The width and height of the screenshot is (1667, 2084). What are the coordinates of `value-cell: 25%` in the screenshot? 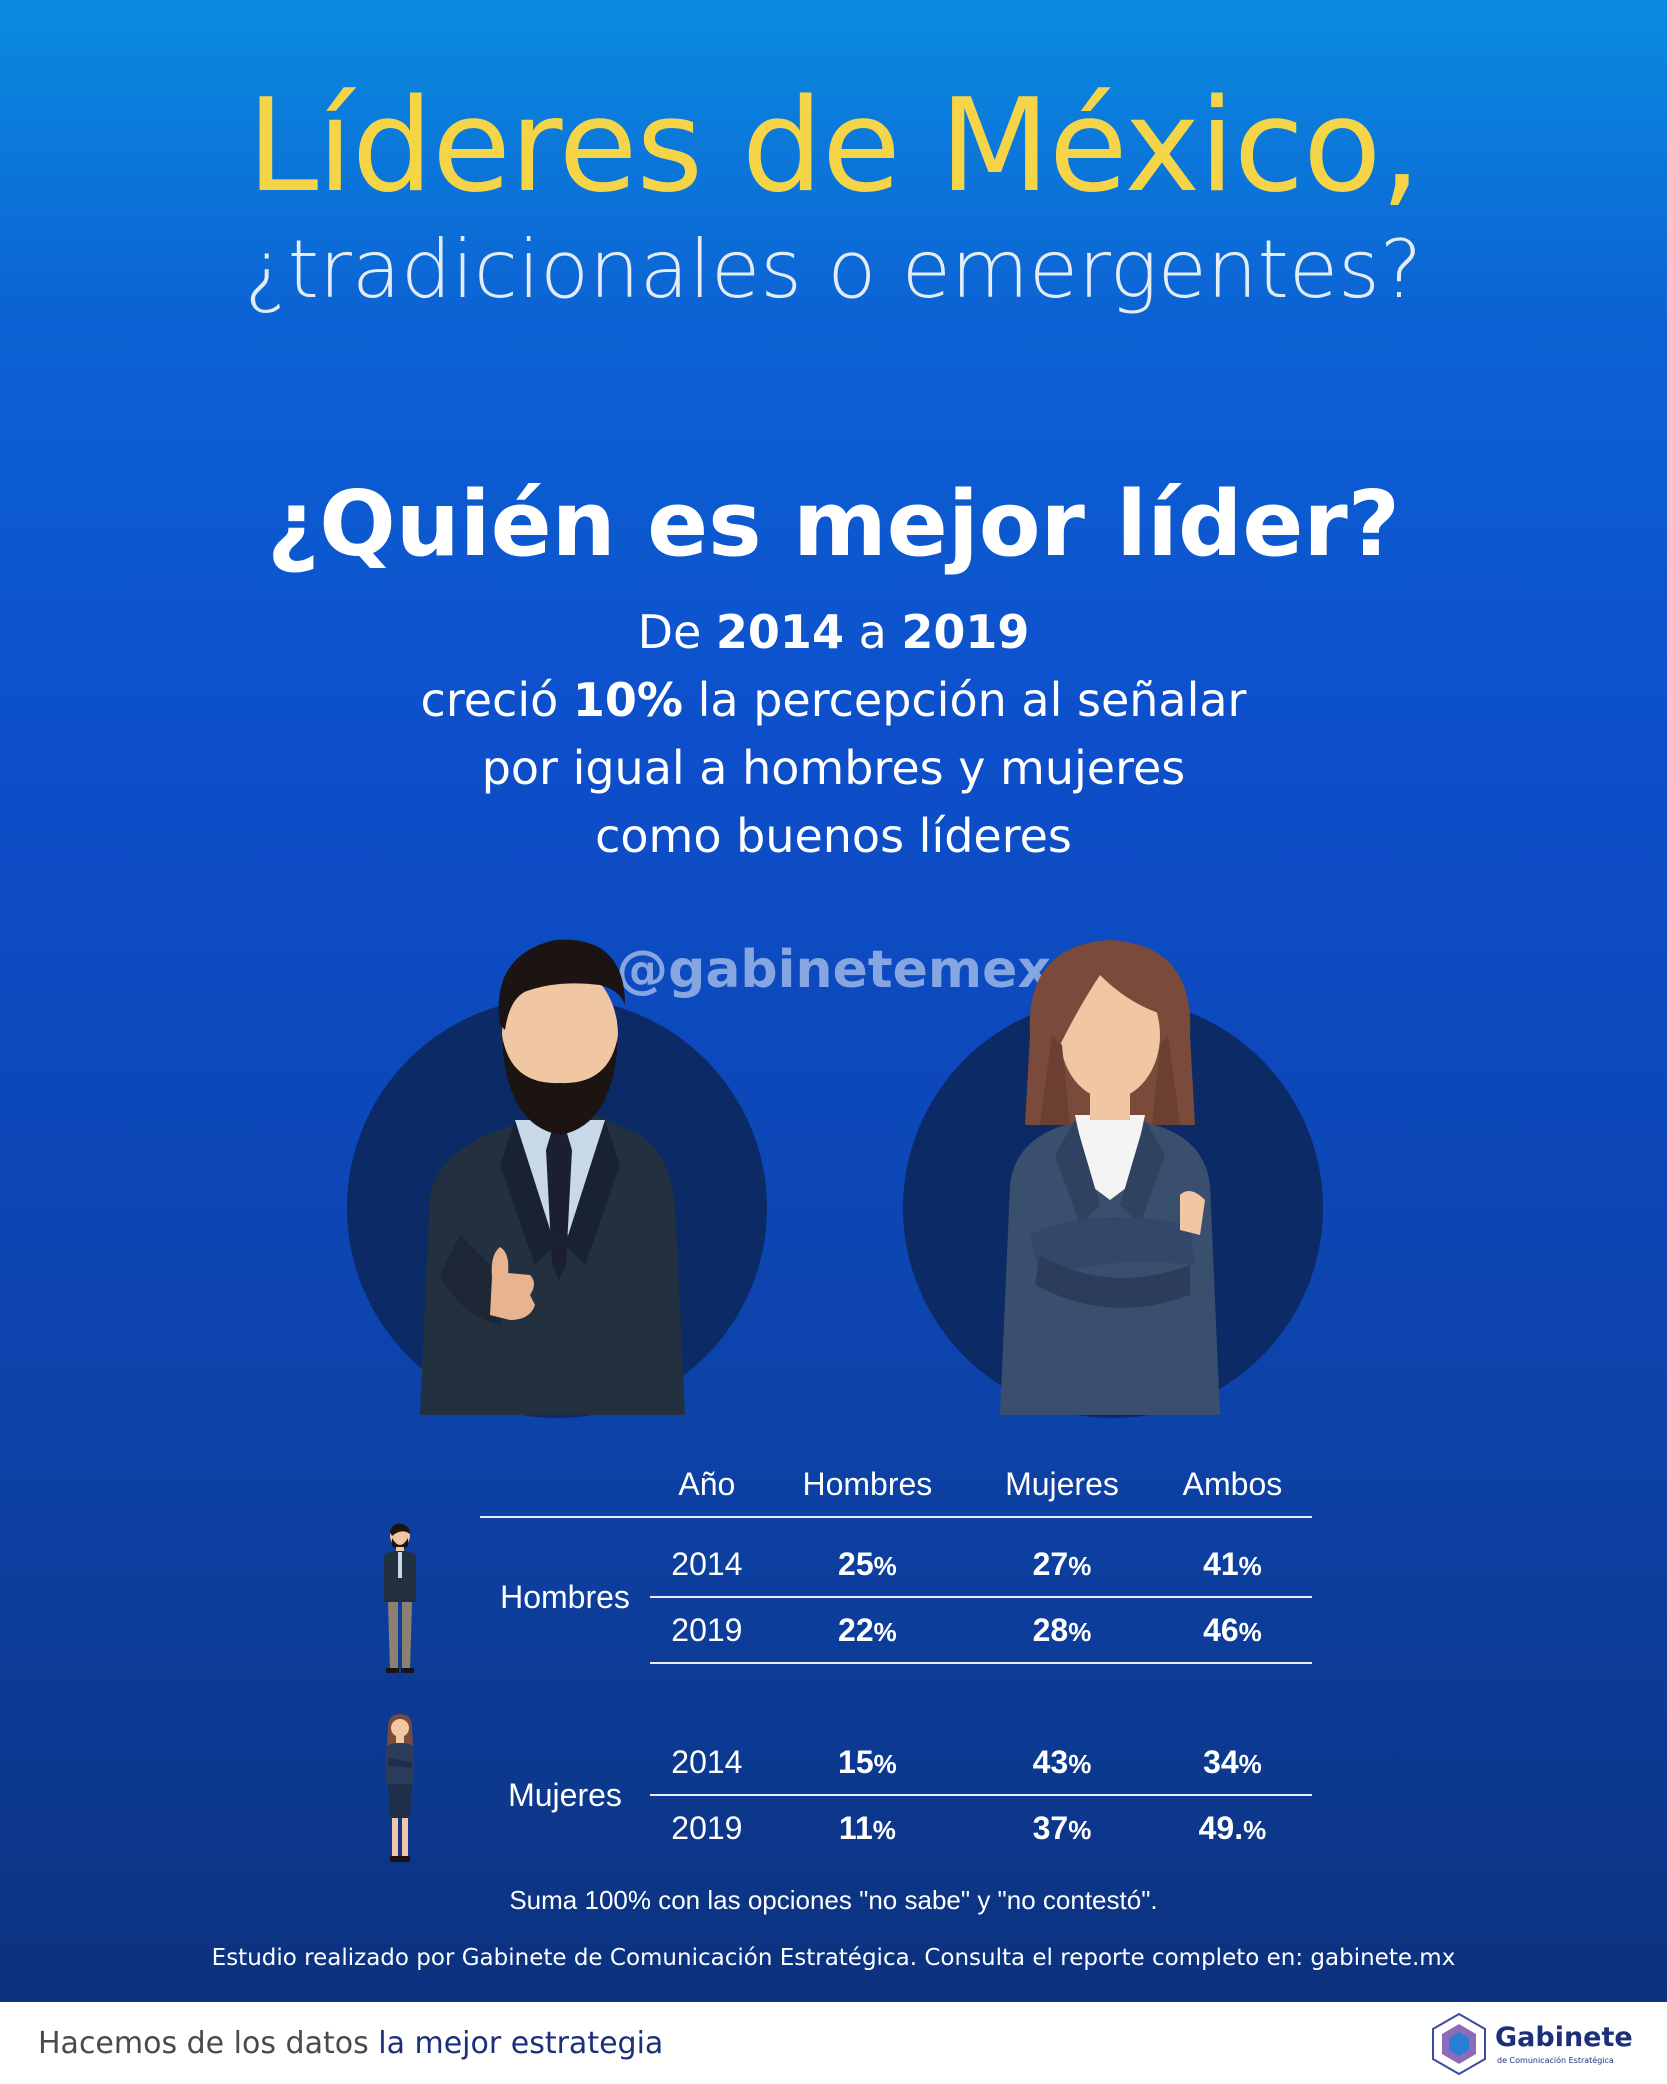 It's located at (867, 1565).